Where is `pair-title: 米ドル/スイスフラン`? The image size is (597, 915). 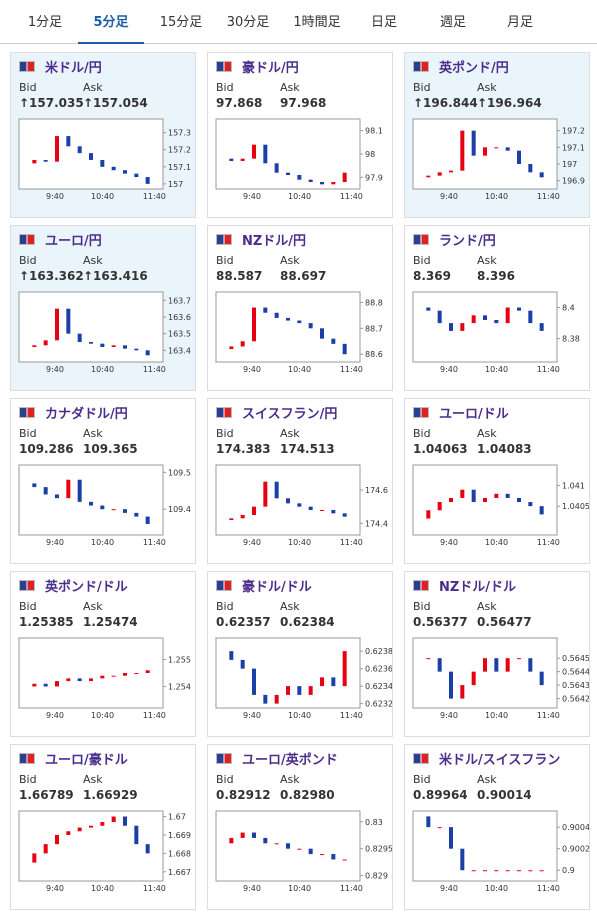 pair-title: 米ドル/スイスフラン is located at coordinates (500, 760).